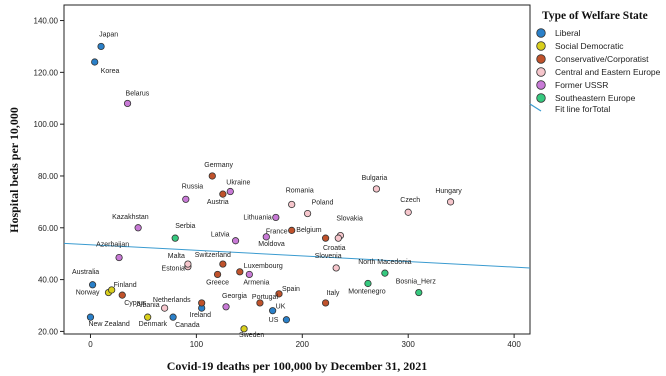 Image resolution: width=666 pixels, height=376 pixels. I want to click on point-label: Slovenia, so click(328, 256).